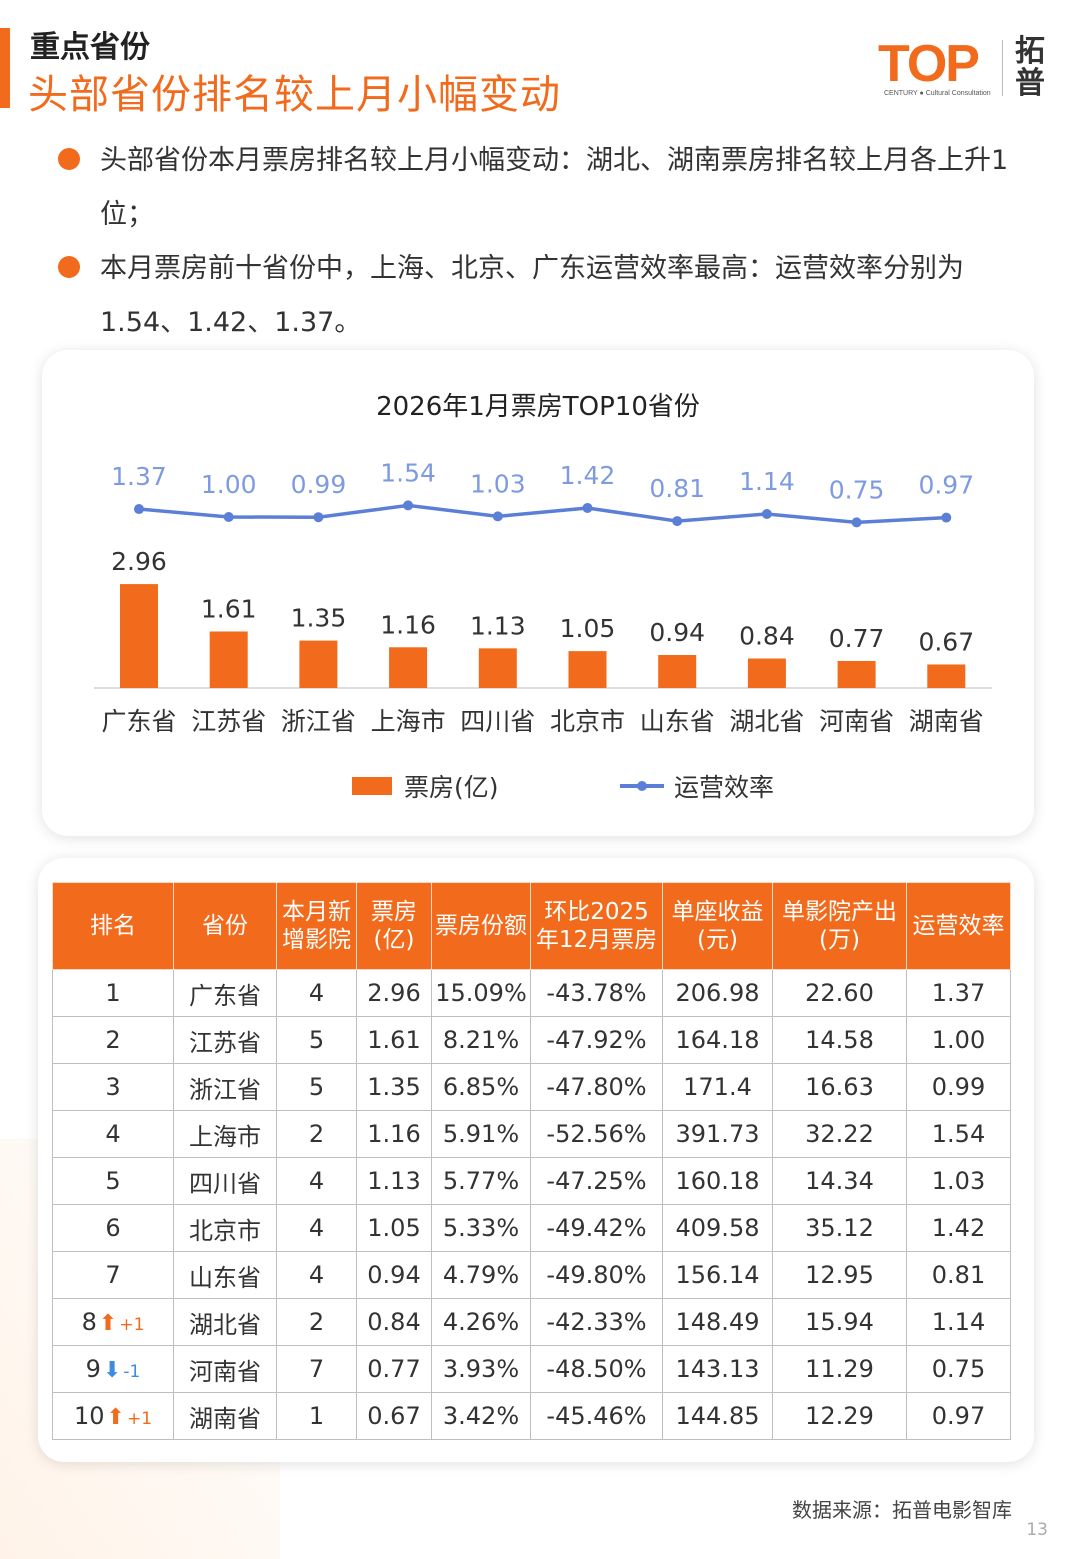 The width and height of the screenshot is (1080, 1559). Describe the element at coordinates (596, 1134) in the screenshot. I see `cell-mom-change: -52.56%` at that location.